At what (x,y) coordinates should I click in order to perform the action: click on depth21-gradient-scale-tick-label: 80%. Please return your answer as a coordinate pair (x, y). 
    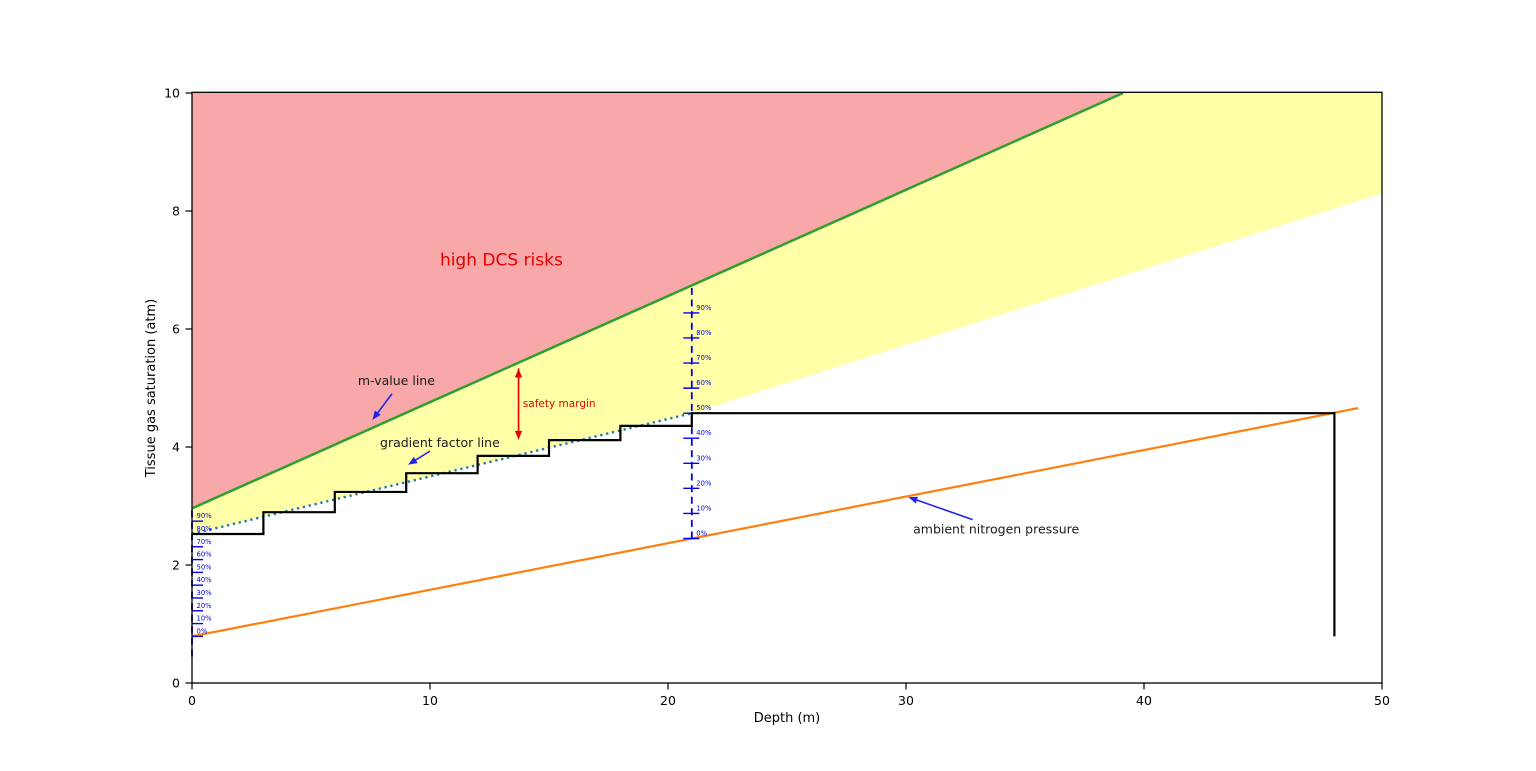
    Looking at the image, I should click on (704, 333).